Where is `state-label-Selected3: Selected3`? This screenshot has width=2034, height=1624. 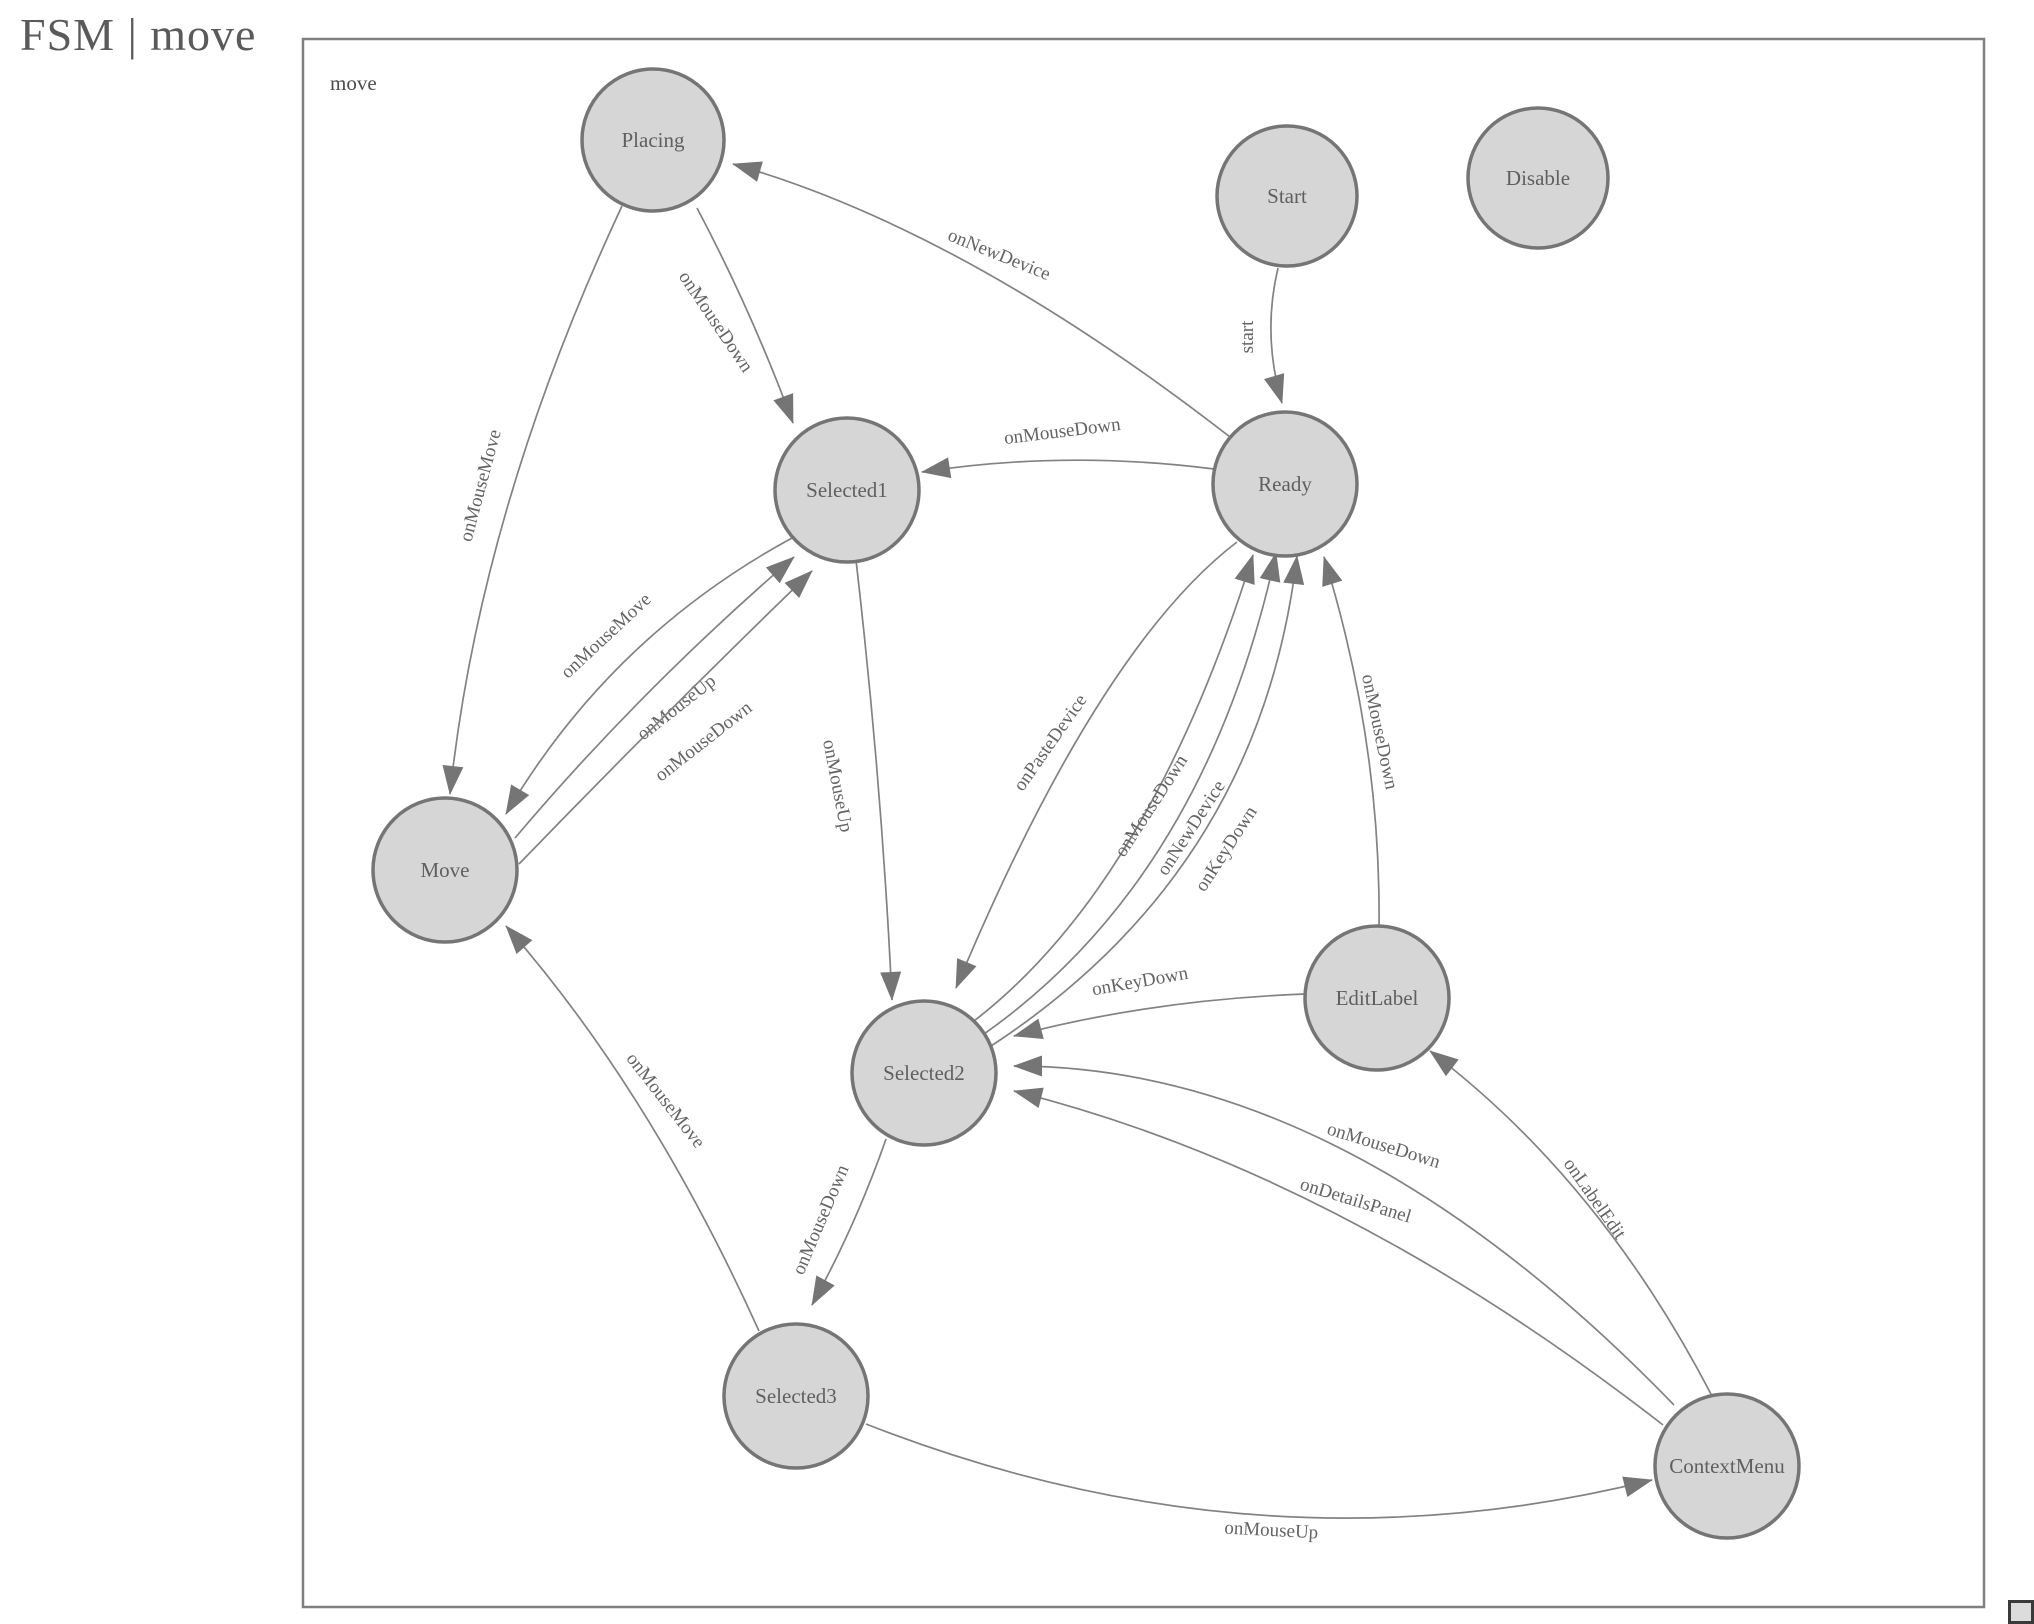
state-label-Selected3: Selected3 is located at coordinates (796, 1396).